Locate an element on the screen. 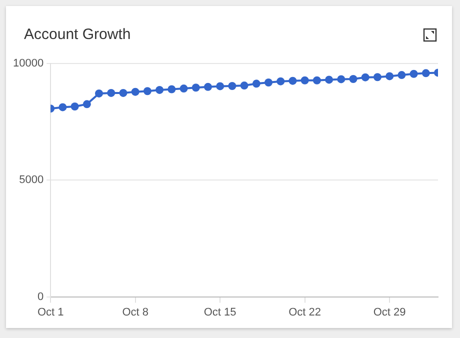 Image resolution: width=460 pixels, height=338 pixels. y-tick-label: 10000 is located at coordinates (28, 64).